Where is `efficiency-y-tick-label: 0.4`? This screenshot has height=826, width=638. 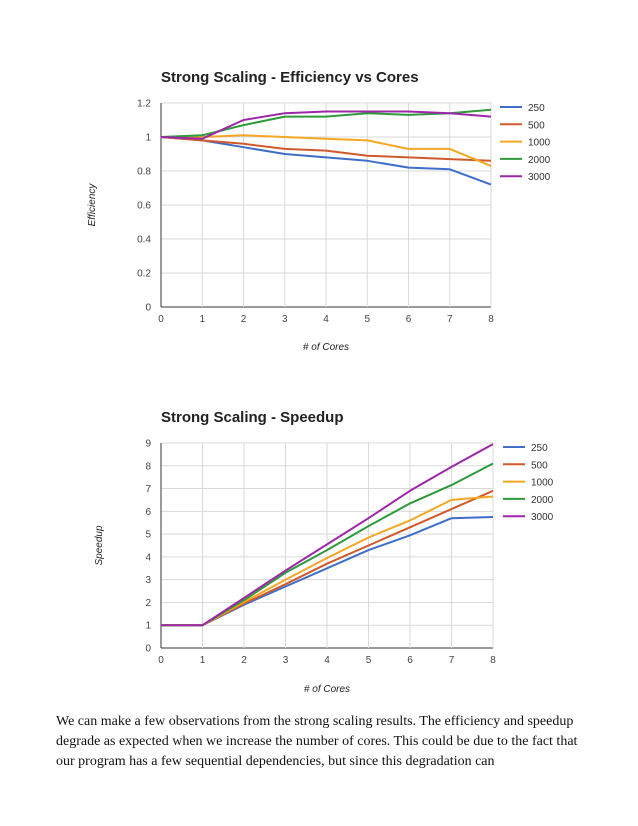
efficiency-y-tick-label: 0.4 is located at coordinates (144, 240).